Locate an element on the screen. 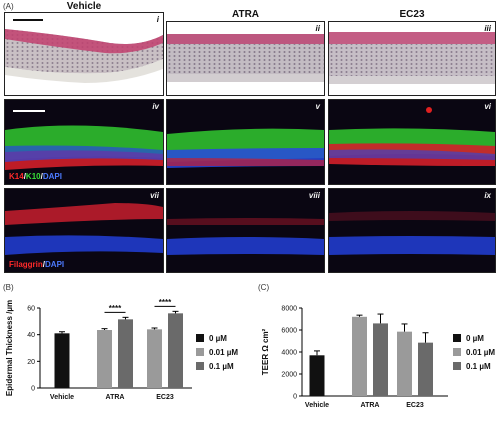 The width and height of the screenshot is (500, 422). stain-legend-keratin: K14/K10/DAPI is located at coordinates (35, 176).